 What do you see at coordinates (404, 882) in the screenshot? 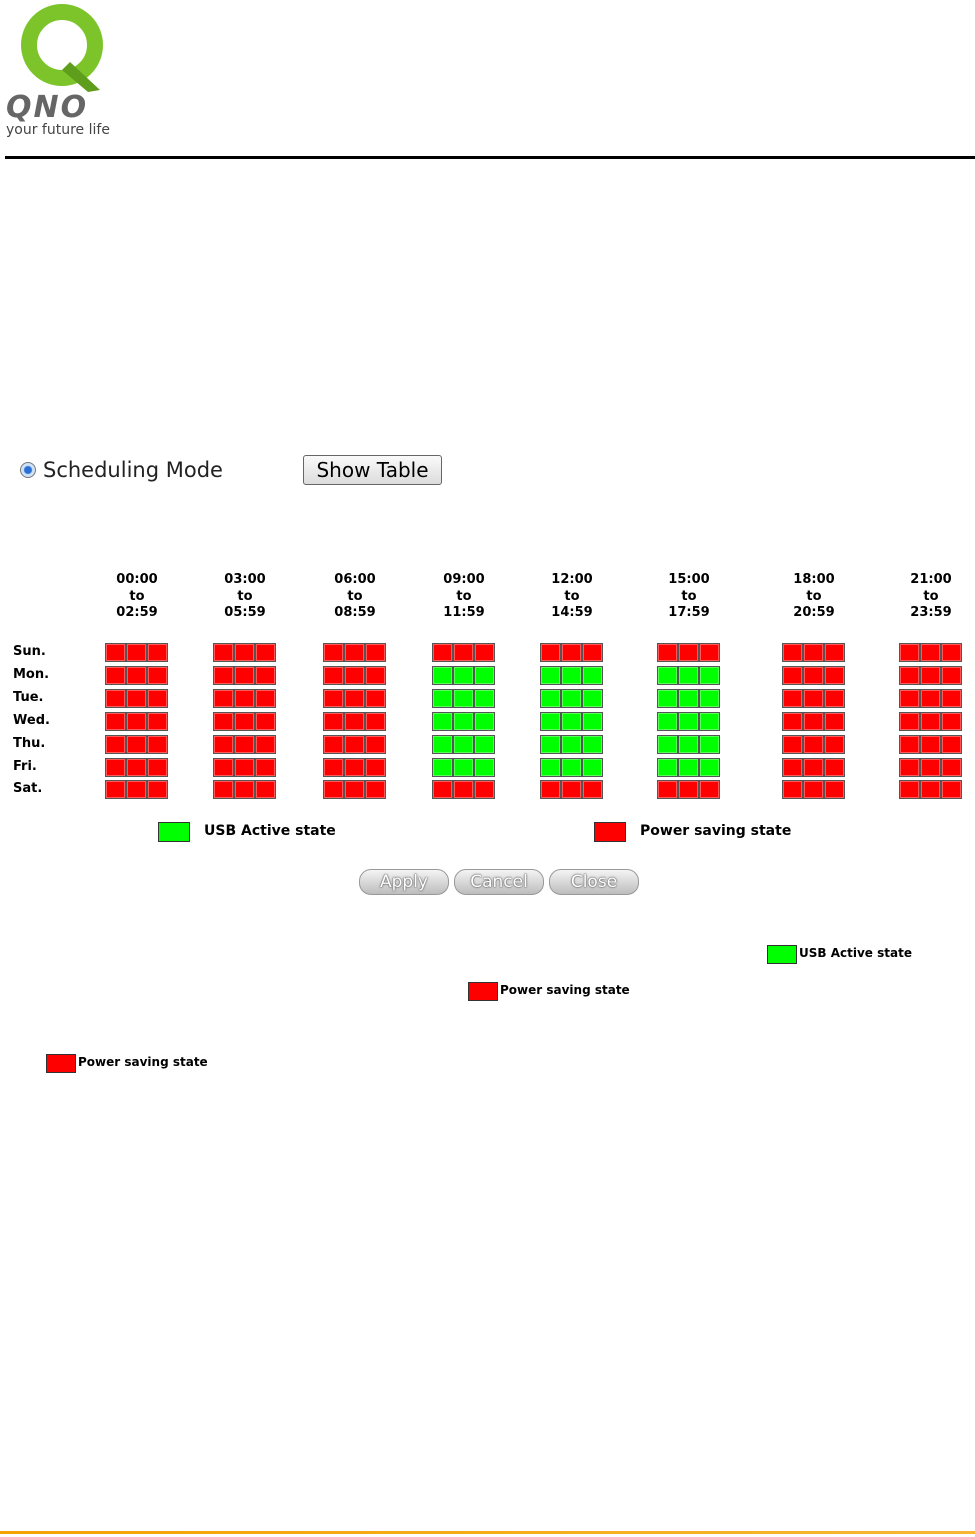
I see `action-button: Apply` at bounding box center [404, 882].